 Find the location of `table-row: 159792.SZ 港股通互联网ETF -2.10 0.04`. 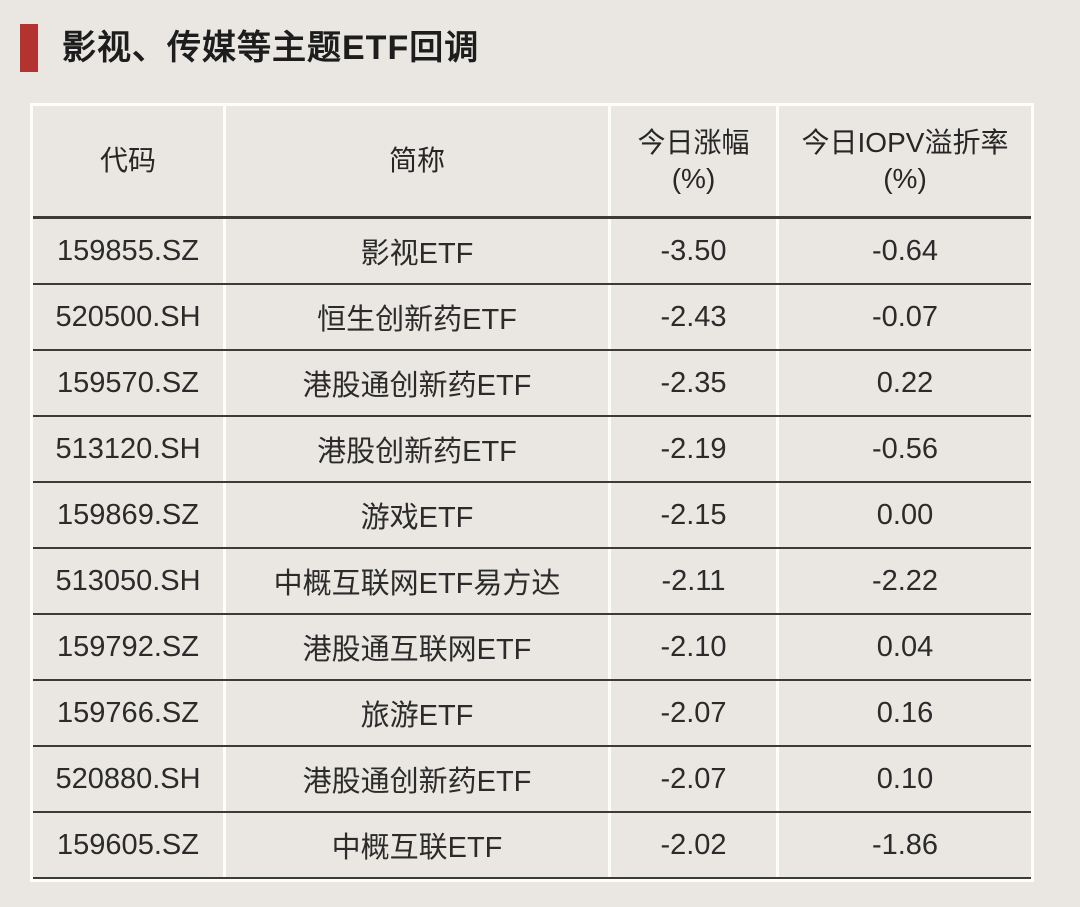

table-row: 159792.SZ 港股通互联网ETF -2.10 0.04 is located at coordinates (532, 648).